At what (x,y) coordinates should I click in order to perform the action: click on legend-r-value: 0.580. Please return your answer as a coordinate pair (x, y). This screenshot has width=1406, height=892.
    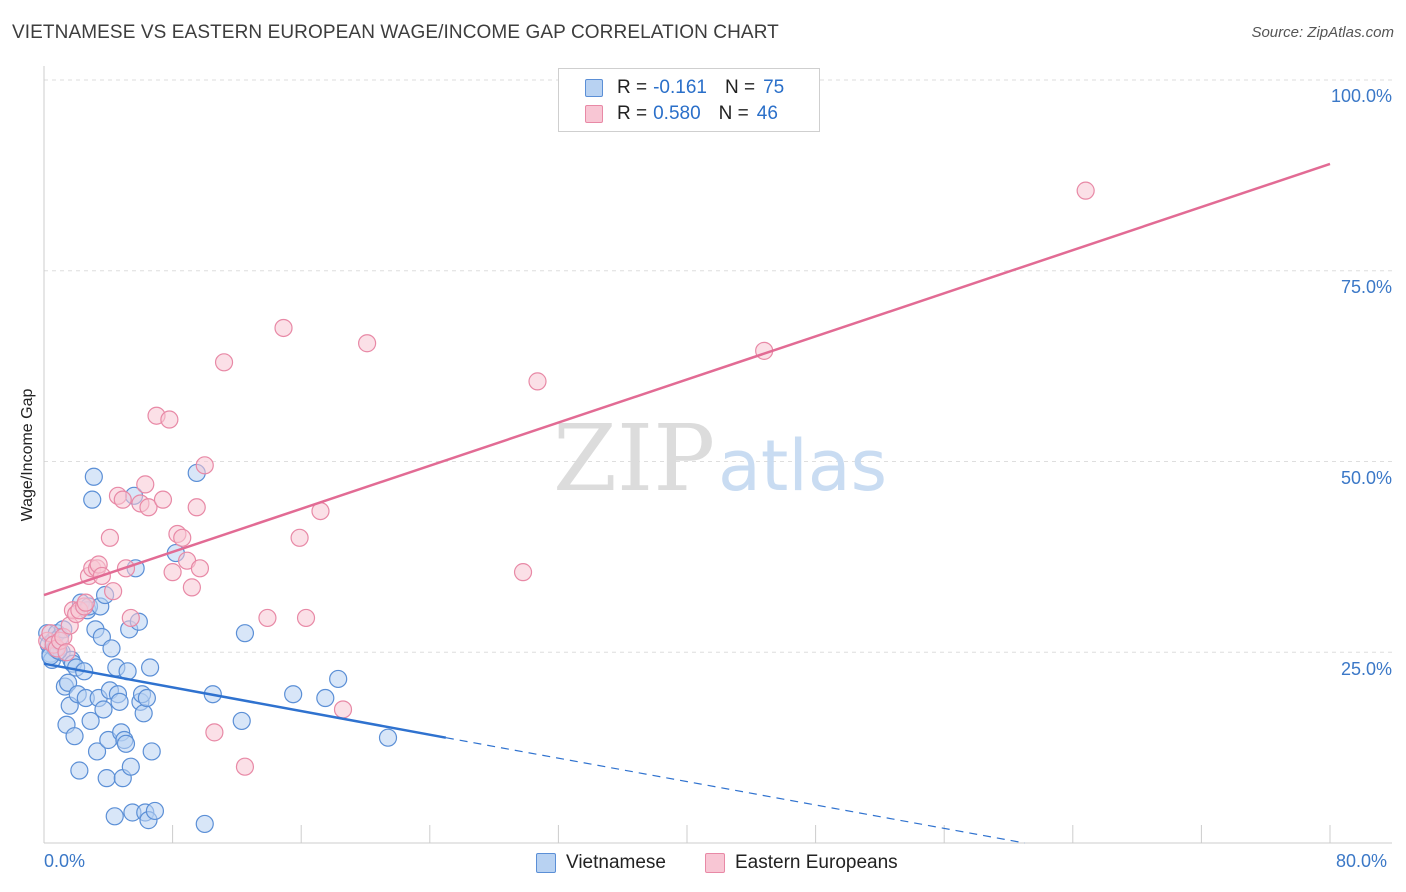
    Looking at the image, I should click on (677, 113).